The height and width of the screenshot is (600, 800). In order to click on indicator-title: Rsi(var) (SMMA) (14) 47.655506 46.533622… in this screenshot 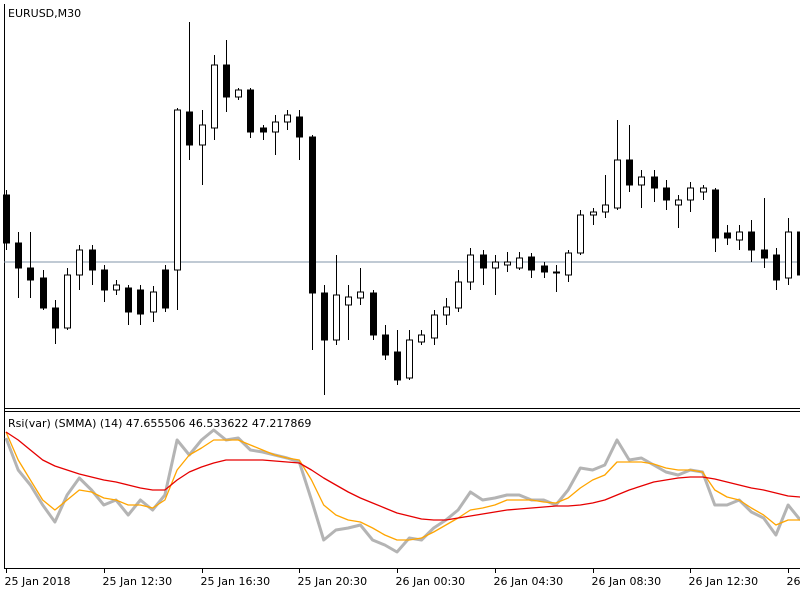, I will do `click(159, 423)`.